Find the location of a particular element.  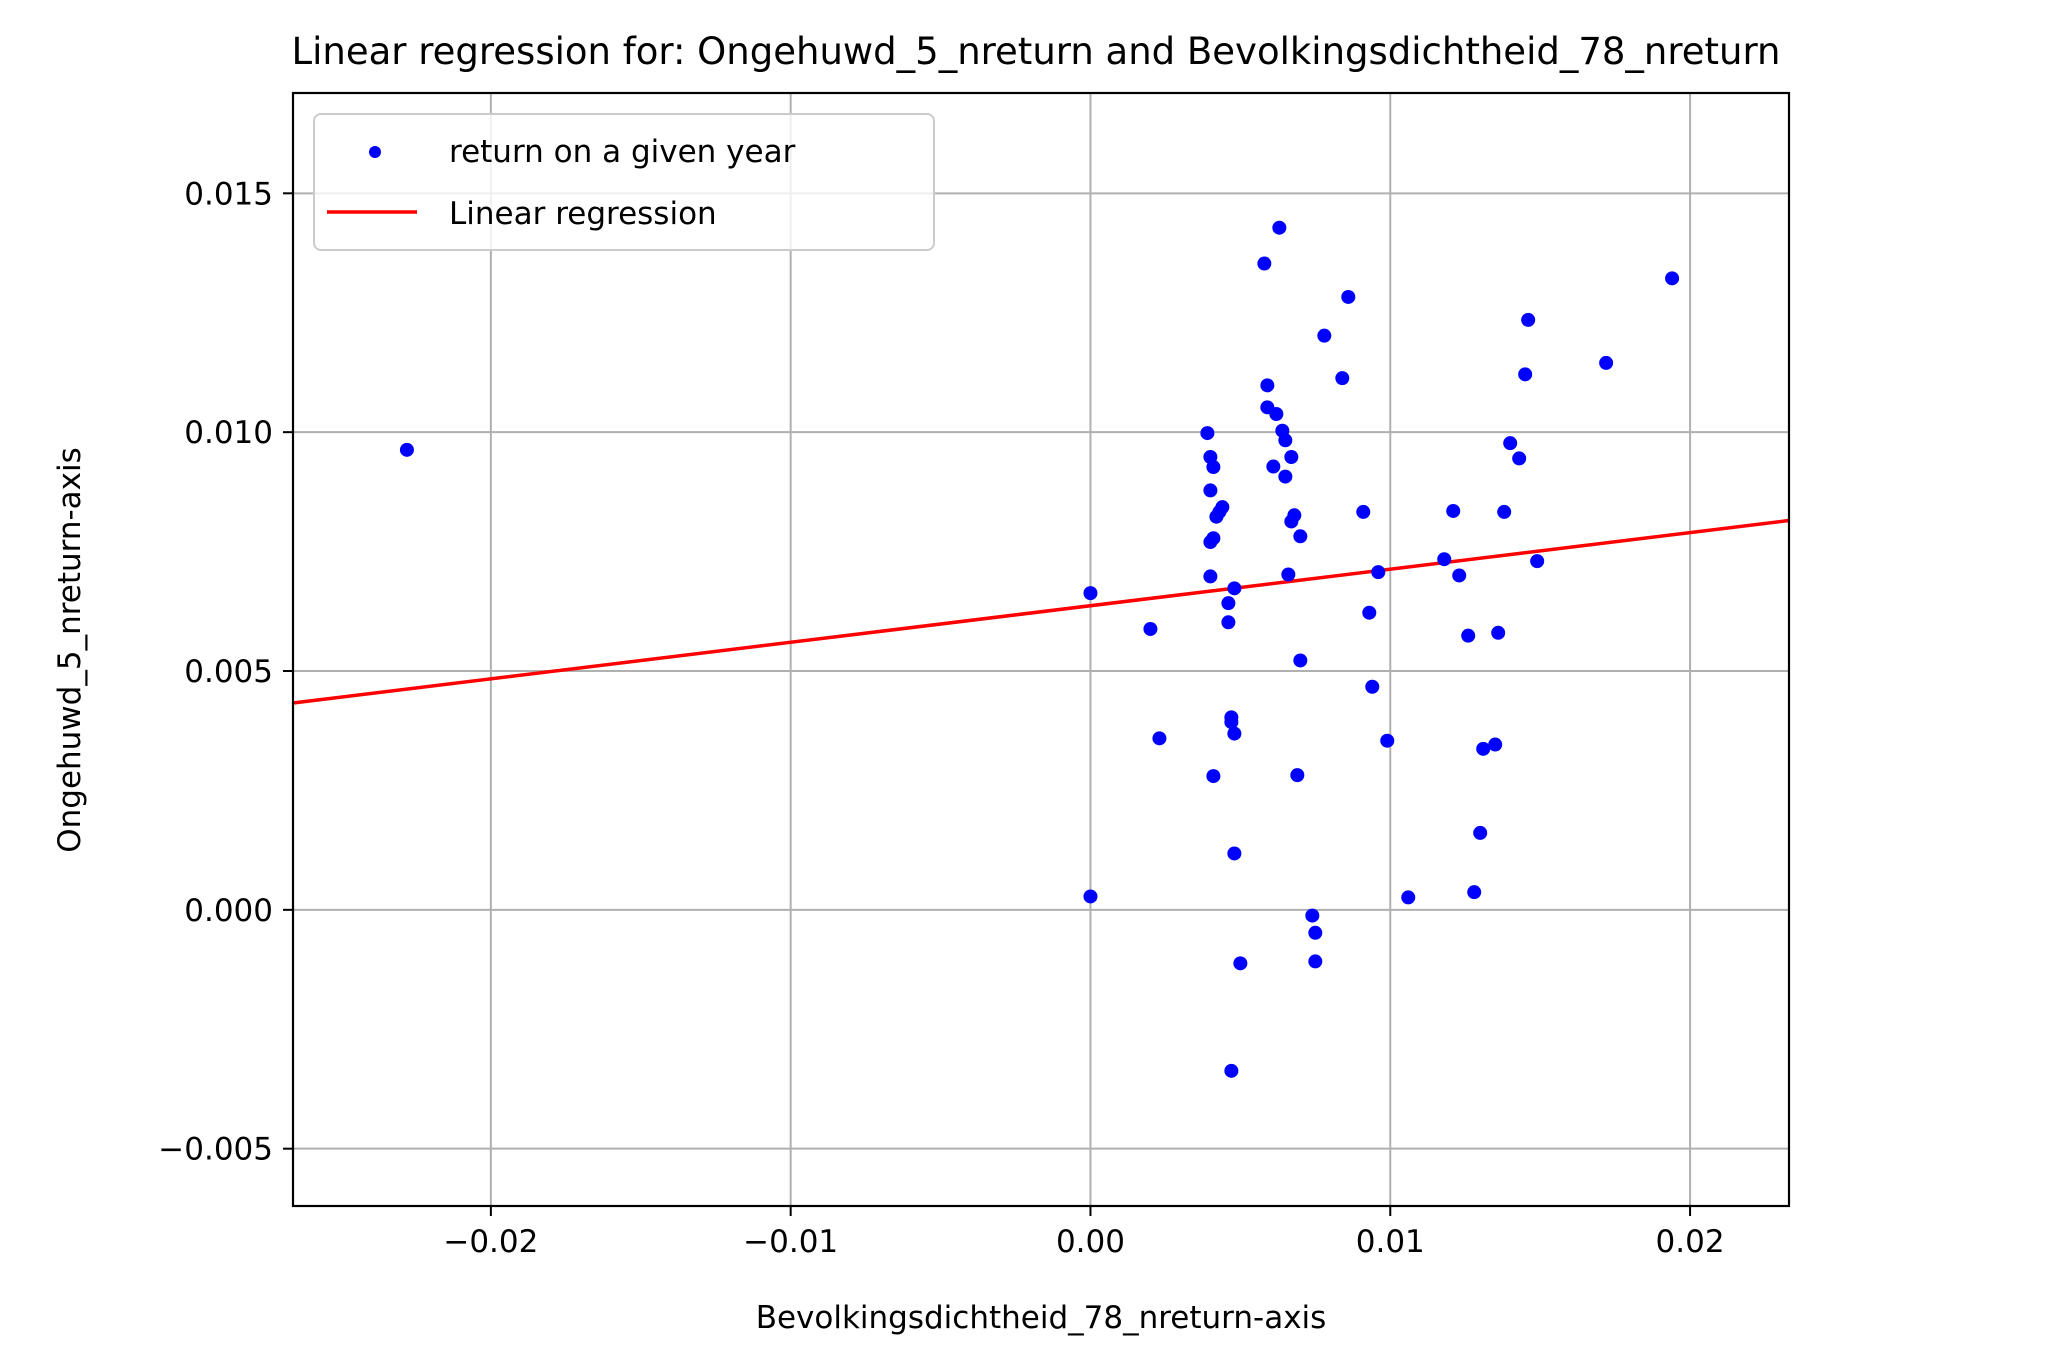

y-tick-label: −0.005 is located at coordinates (215, 1150).